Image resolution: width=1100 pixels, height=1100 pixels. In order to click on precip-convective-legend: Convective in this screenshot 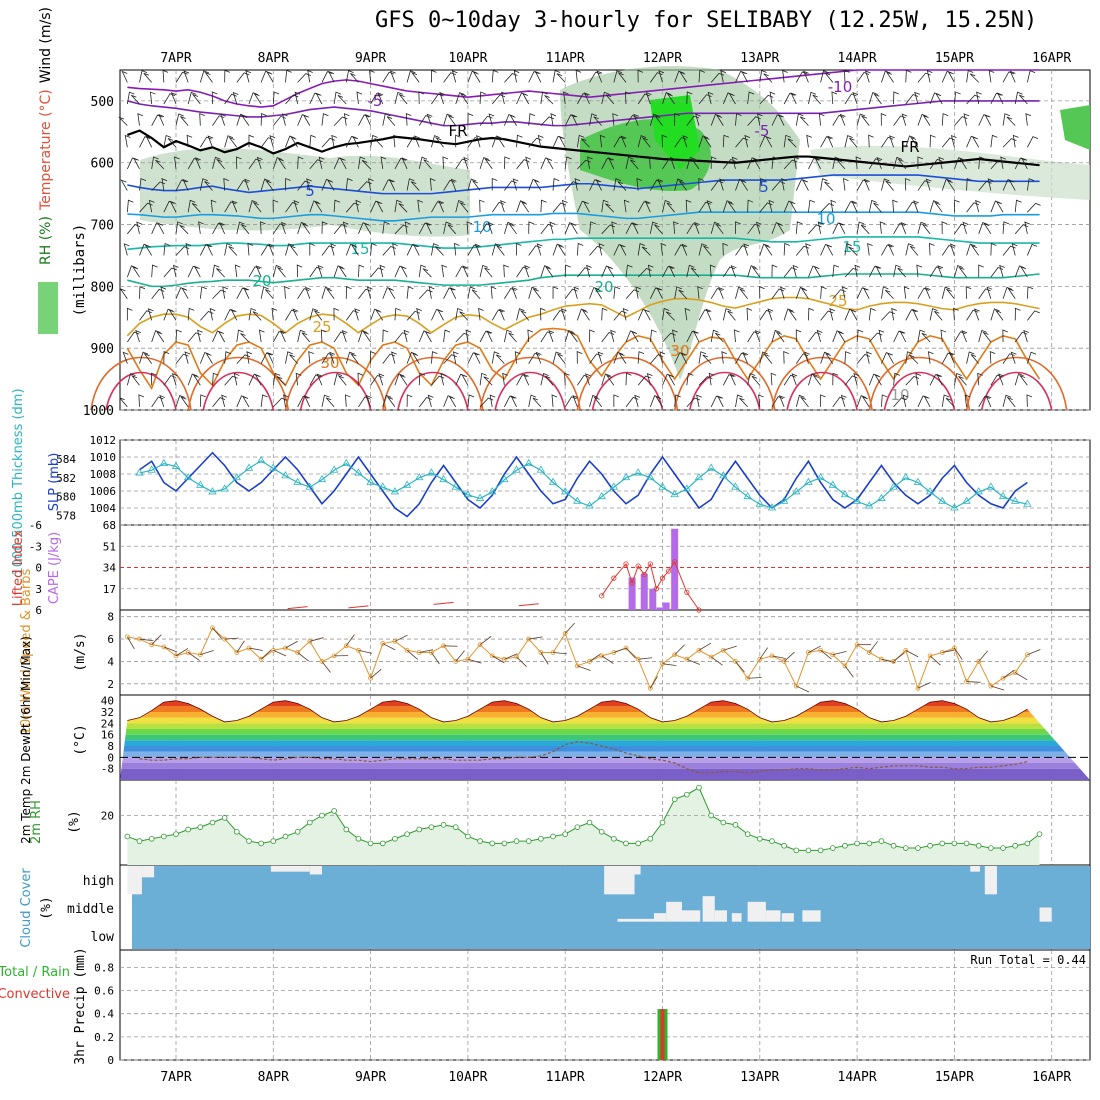, I will do `click(35, 994)`.